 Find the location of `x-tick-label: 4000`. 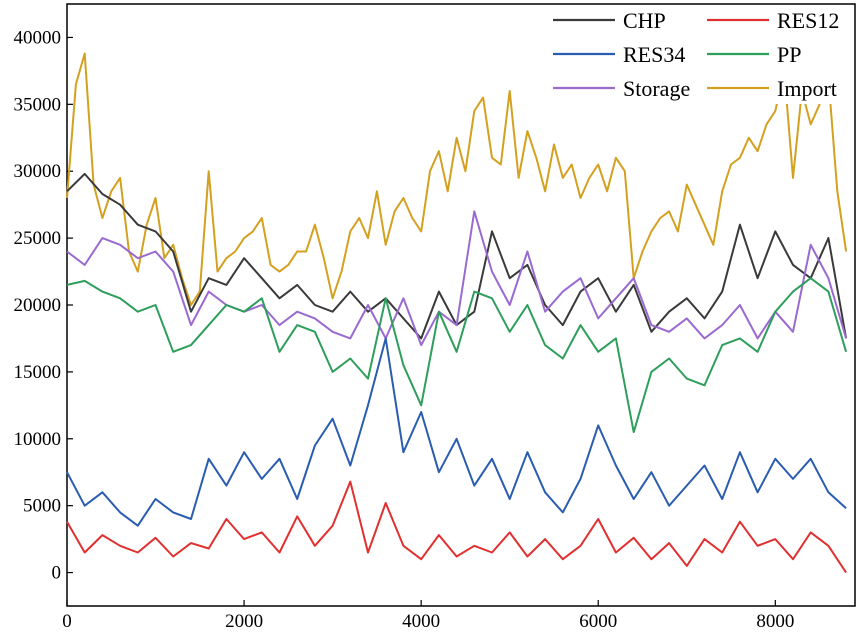

x-tick-label: 4000 is located at coordinates (421, 621).